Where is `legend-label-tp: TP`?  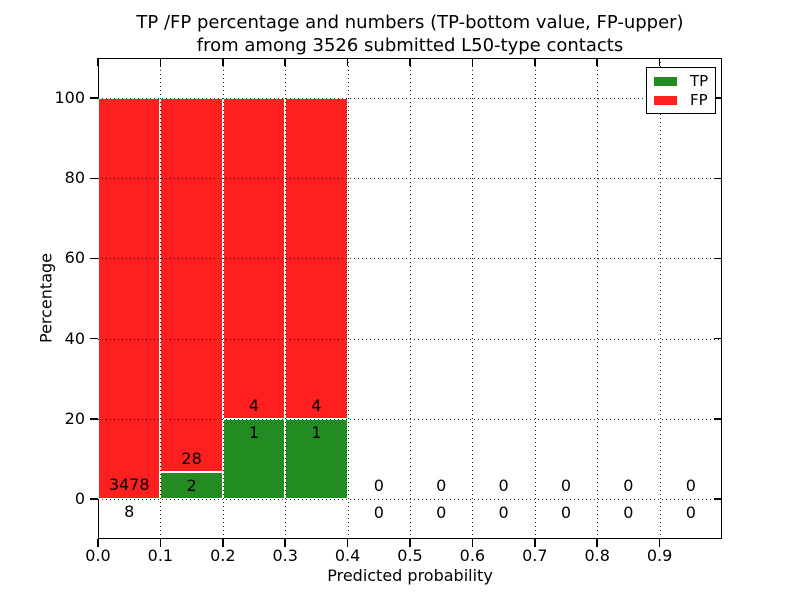
legend-label-tp: TP is located at coordinates (699, 81).